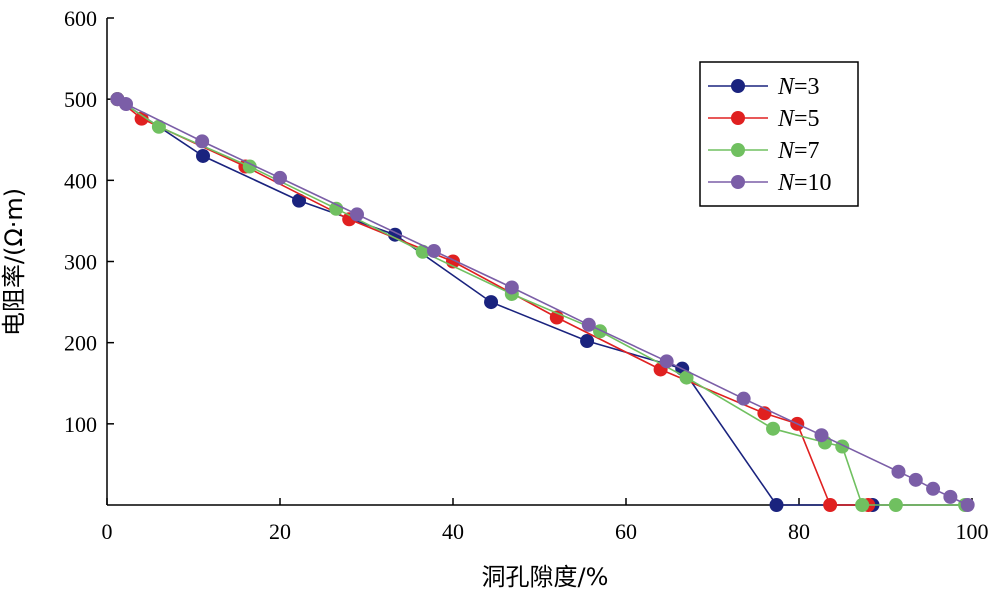  I want to click on legend-label: N=10, so click(804, 183).